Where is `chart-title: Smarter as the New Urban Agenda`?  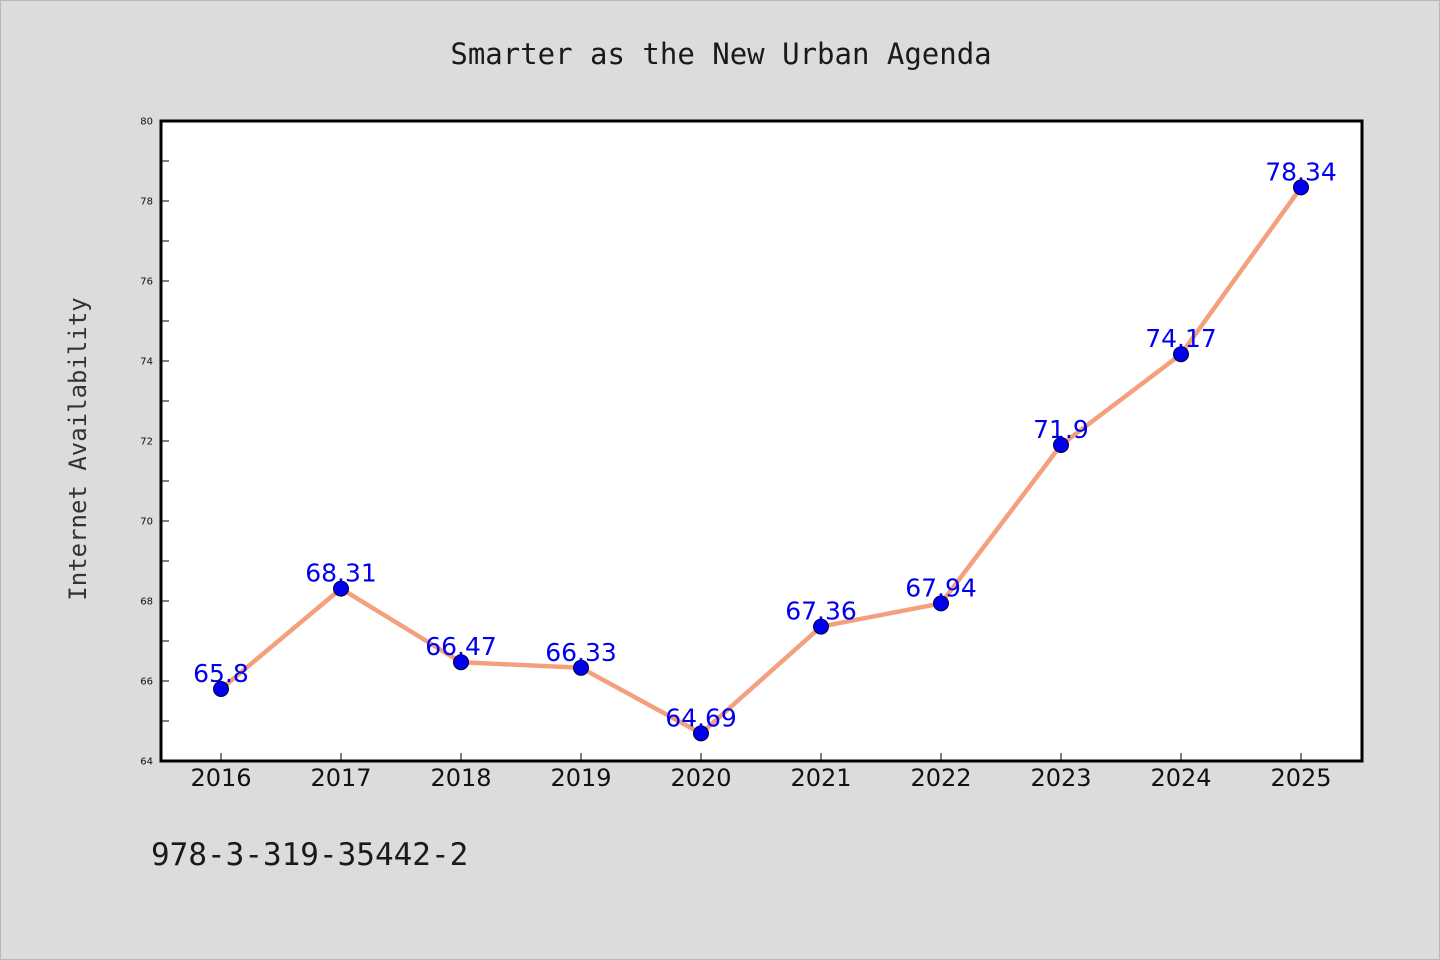 chart-title: Smarter as the New Urban Agenda is located at coordinates (720, 54).